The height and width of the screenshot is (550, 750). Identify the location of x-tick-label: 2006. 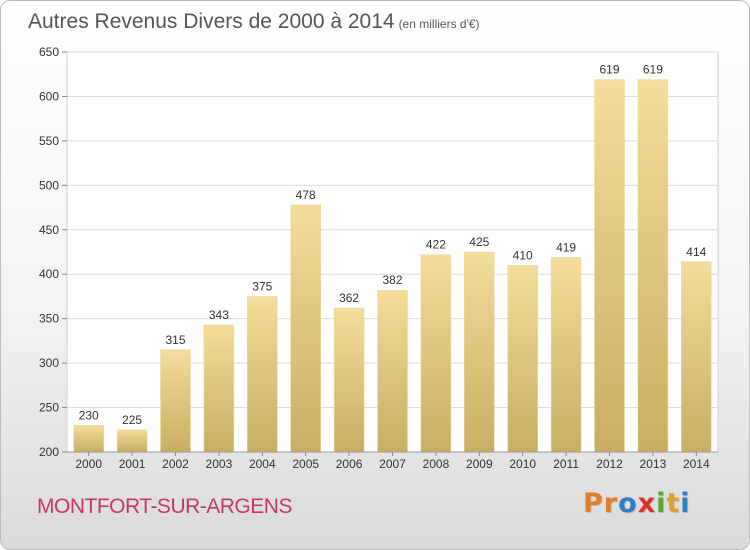
(349, 464).